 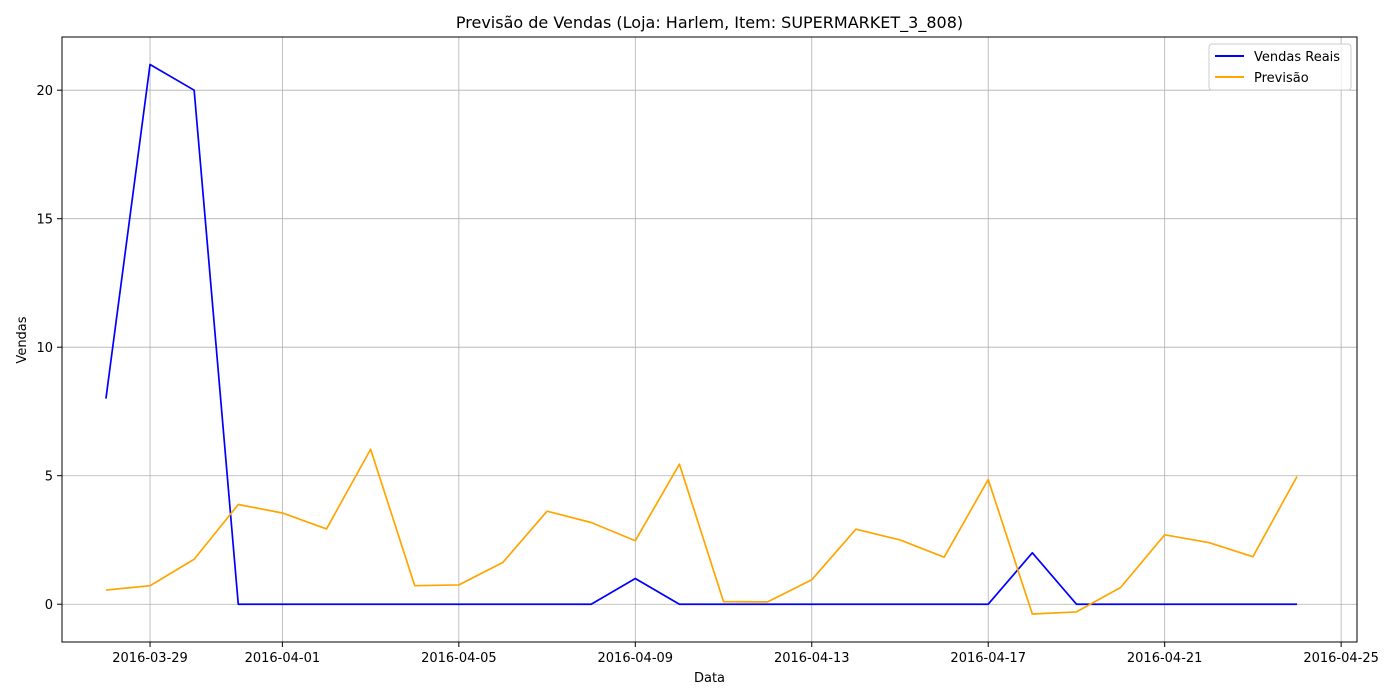 I want to click on y-tick-label: 0, so click(x=49, y=605).